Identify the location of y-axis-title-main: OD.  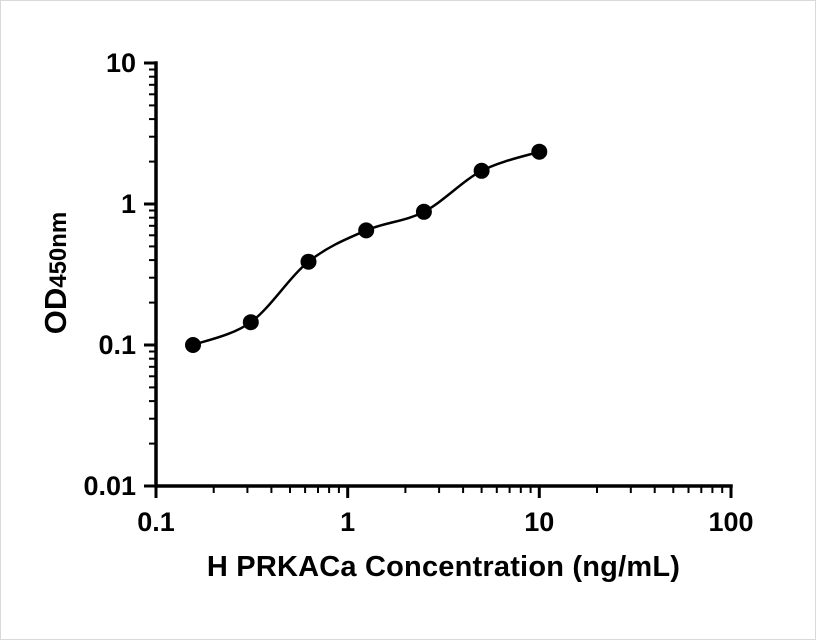
(55, 311).